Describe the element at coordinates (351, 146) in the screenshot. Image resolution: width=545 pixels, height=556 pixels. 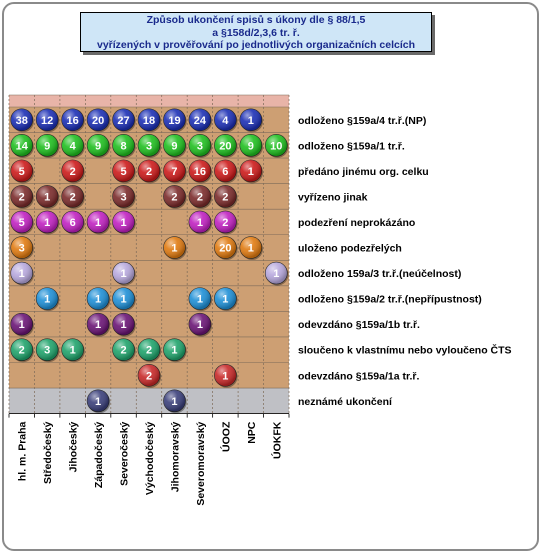
I see `row-label: odloženo §159a/1 tr.ř.` at that location.